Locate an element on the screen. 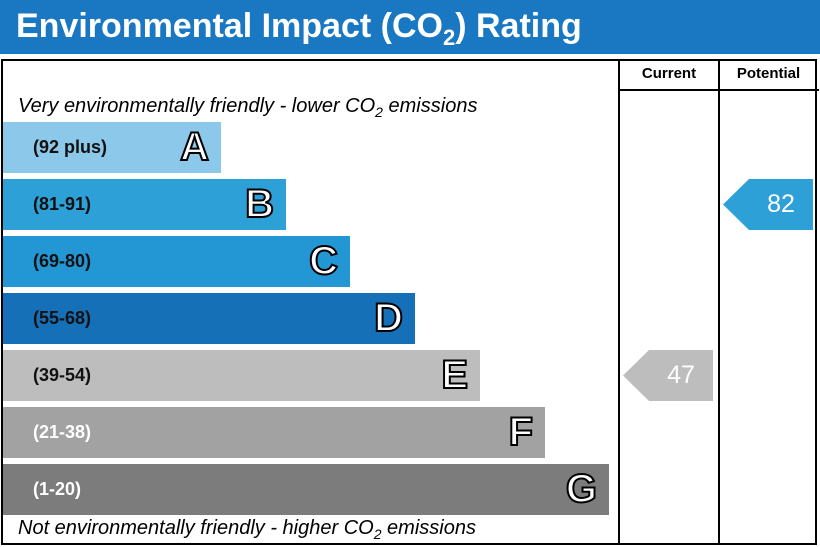 The height and width of the screenshot is (547, 820). band-range-label: (81-91) is located at coordinates (62, 204).